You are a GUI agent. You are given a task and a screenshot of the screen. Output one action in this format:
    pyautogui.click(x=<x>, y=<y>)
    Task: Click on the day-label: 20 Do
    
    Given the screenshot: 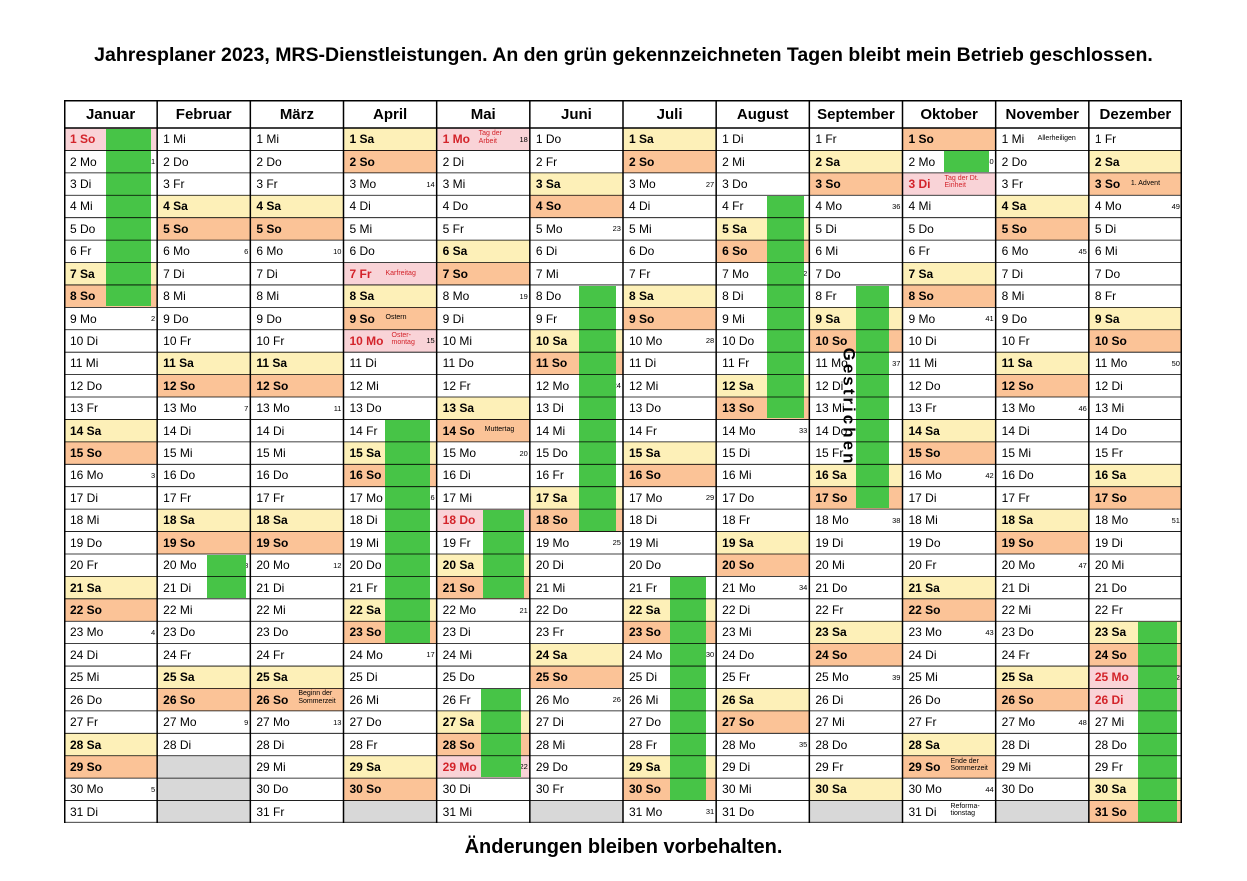 What is the action you would take?
    pyautogui.click(x=365, y=565)
    